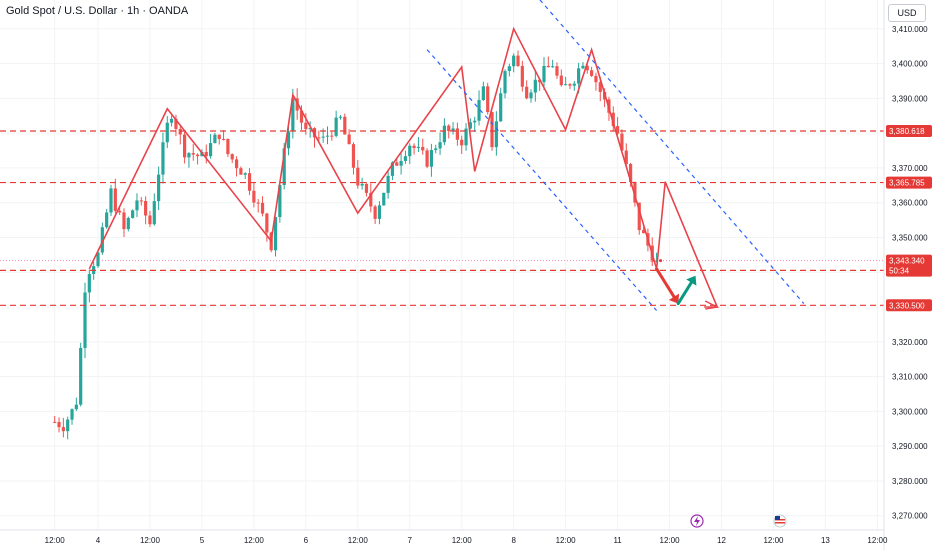 The image size is (932, 550). Describe the element at coordinates (617, 540) in the screenshot. I see `time-tick-label: 11` at that location.